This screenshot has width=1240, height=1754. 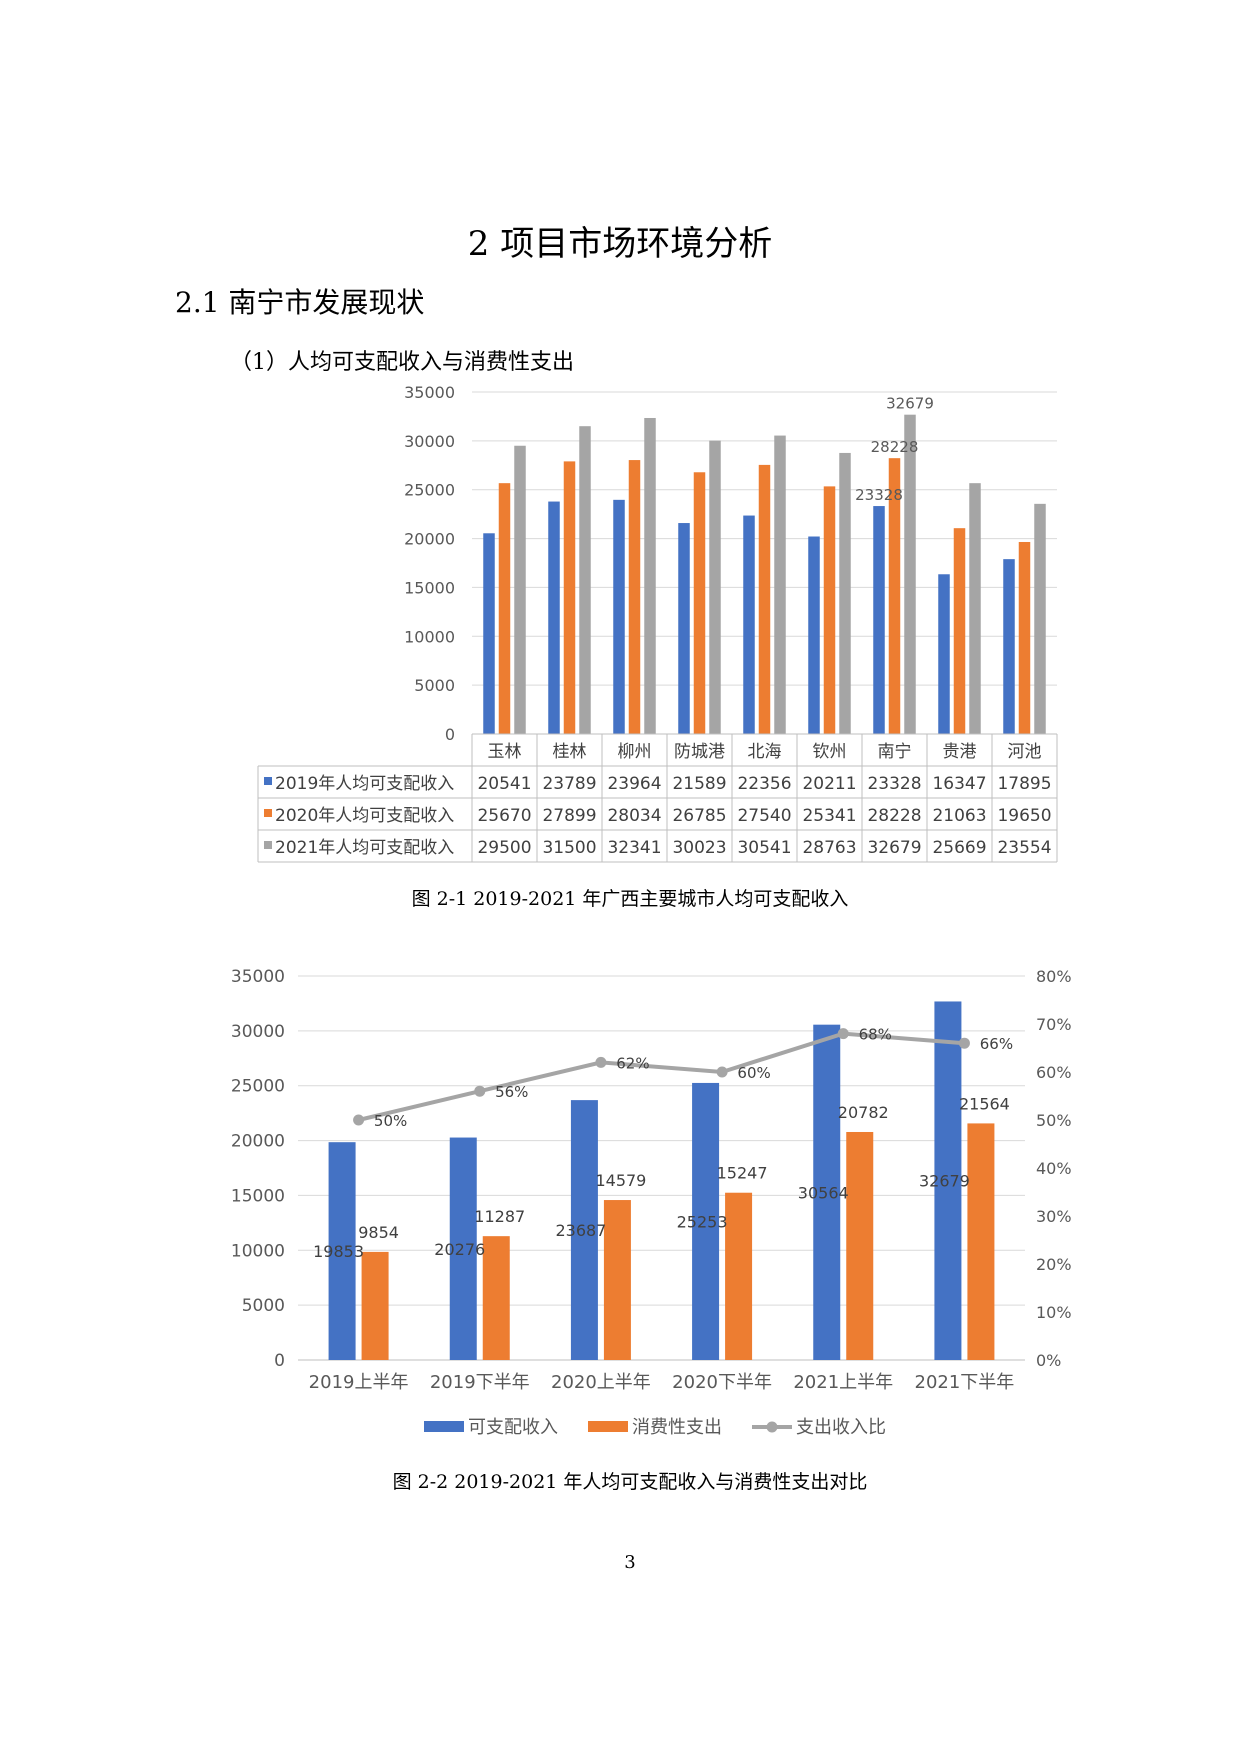 What do you see at coordinates (630, 1562) in the screenshot?
I see `page-number: 3` at bounding box center [630, 1562].